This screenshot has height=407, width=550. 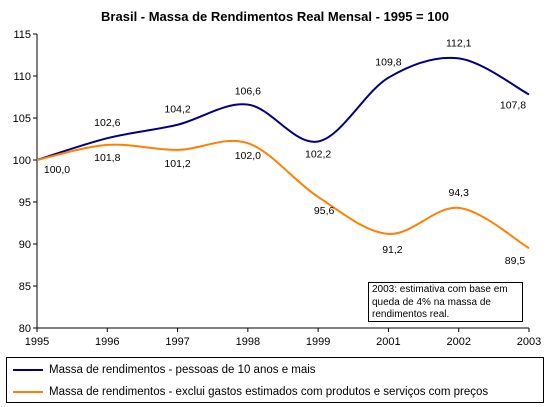 I want to click on data-label: 89,5, so click(x=515, y=261).